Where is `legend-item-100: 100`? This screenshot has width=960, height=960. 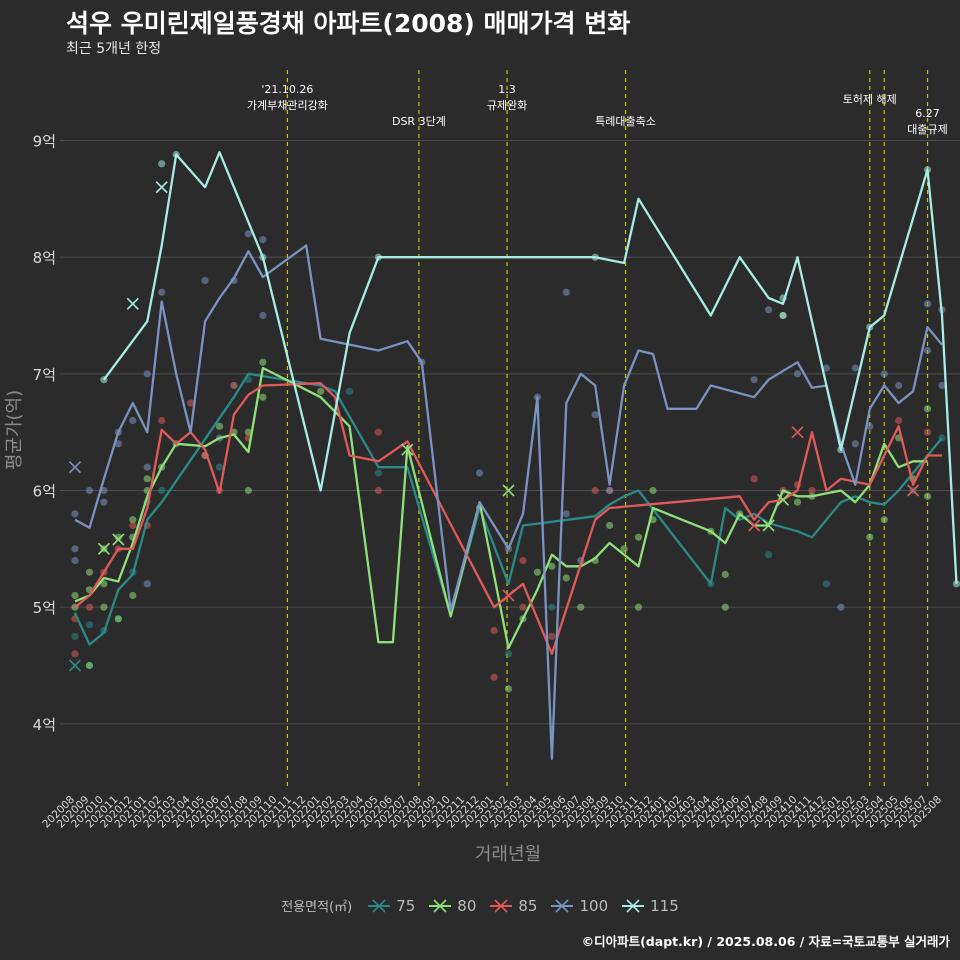 legend-item-100: 100 is located at coordinates (578, 906).